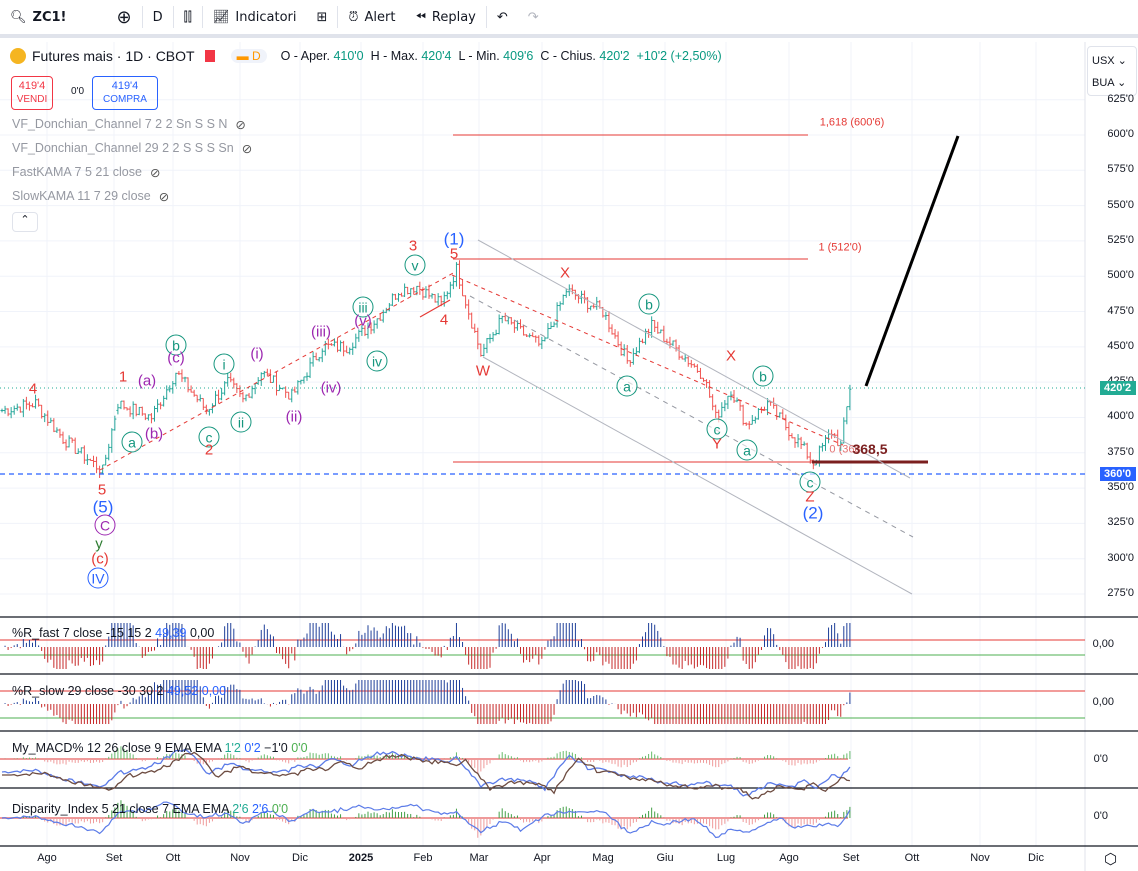  What do you see at coordinates (813, 513) in the screenshot?
I see `wave-label: (2)` at bounding box center [813, 513].